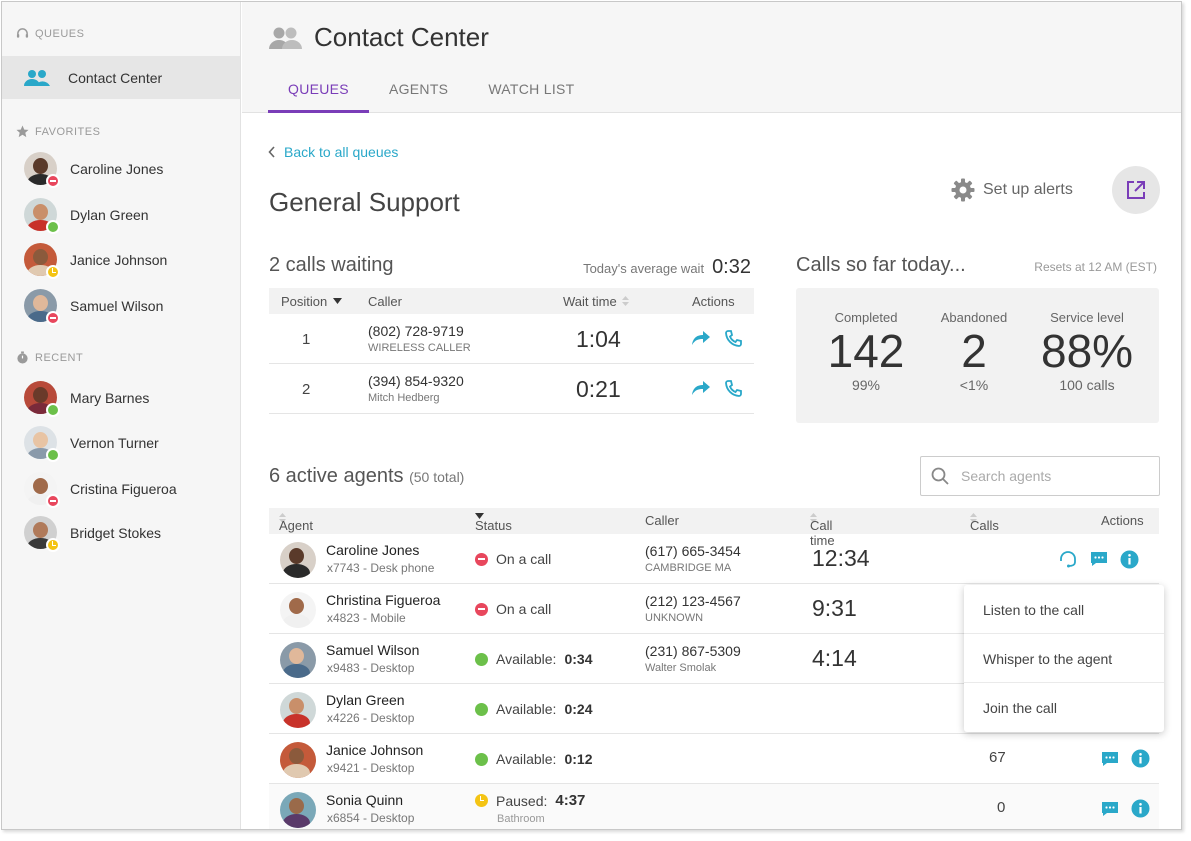 Image resolution: width=1191 pixels, height=841 pixels. What do you see at coordinates (511, 339) in the screenshot?
I see `table-row: 1 (802) 728-9719 WIRELESS CALLER 1:04` at bounding box center [511, 339].